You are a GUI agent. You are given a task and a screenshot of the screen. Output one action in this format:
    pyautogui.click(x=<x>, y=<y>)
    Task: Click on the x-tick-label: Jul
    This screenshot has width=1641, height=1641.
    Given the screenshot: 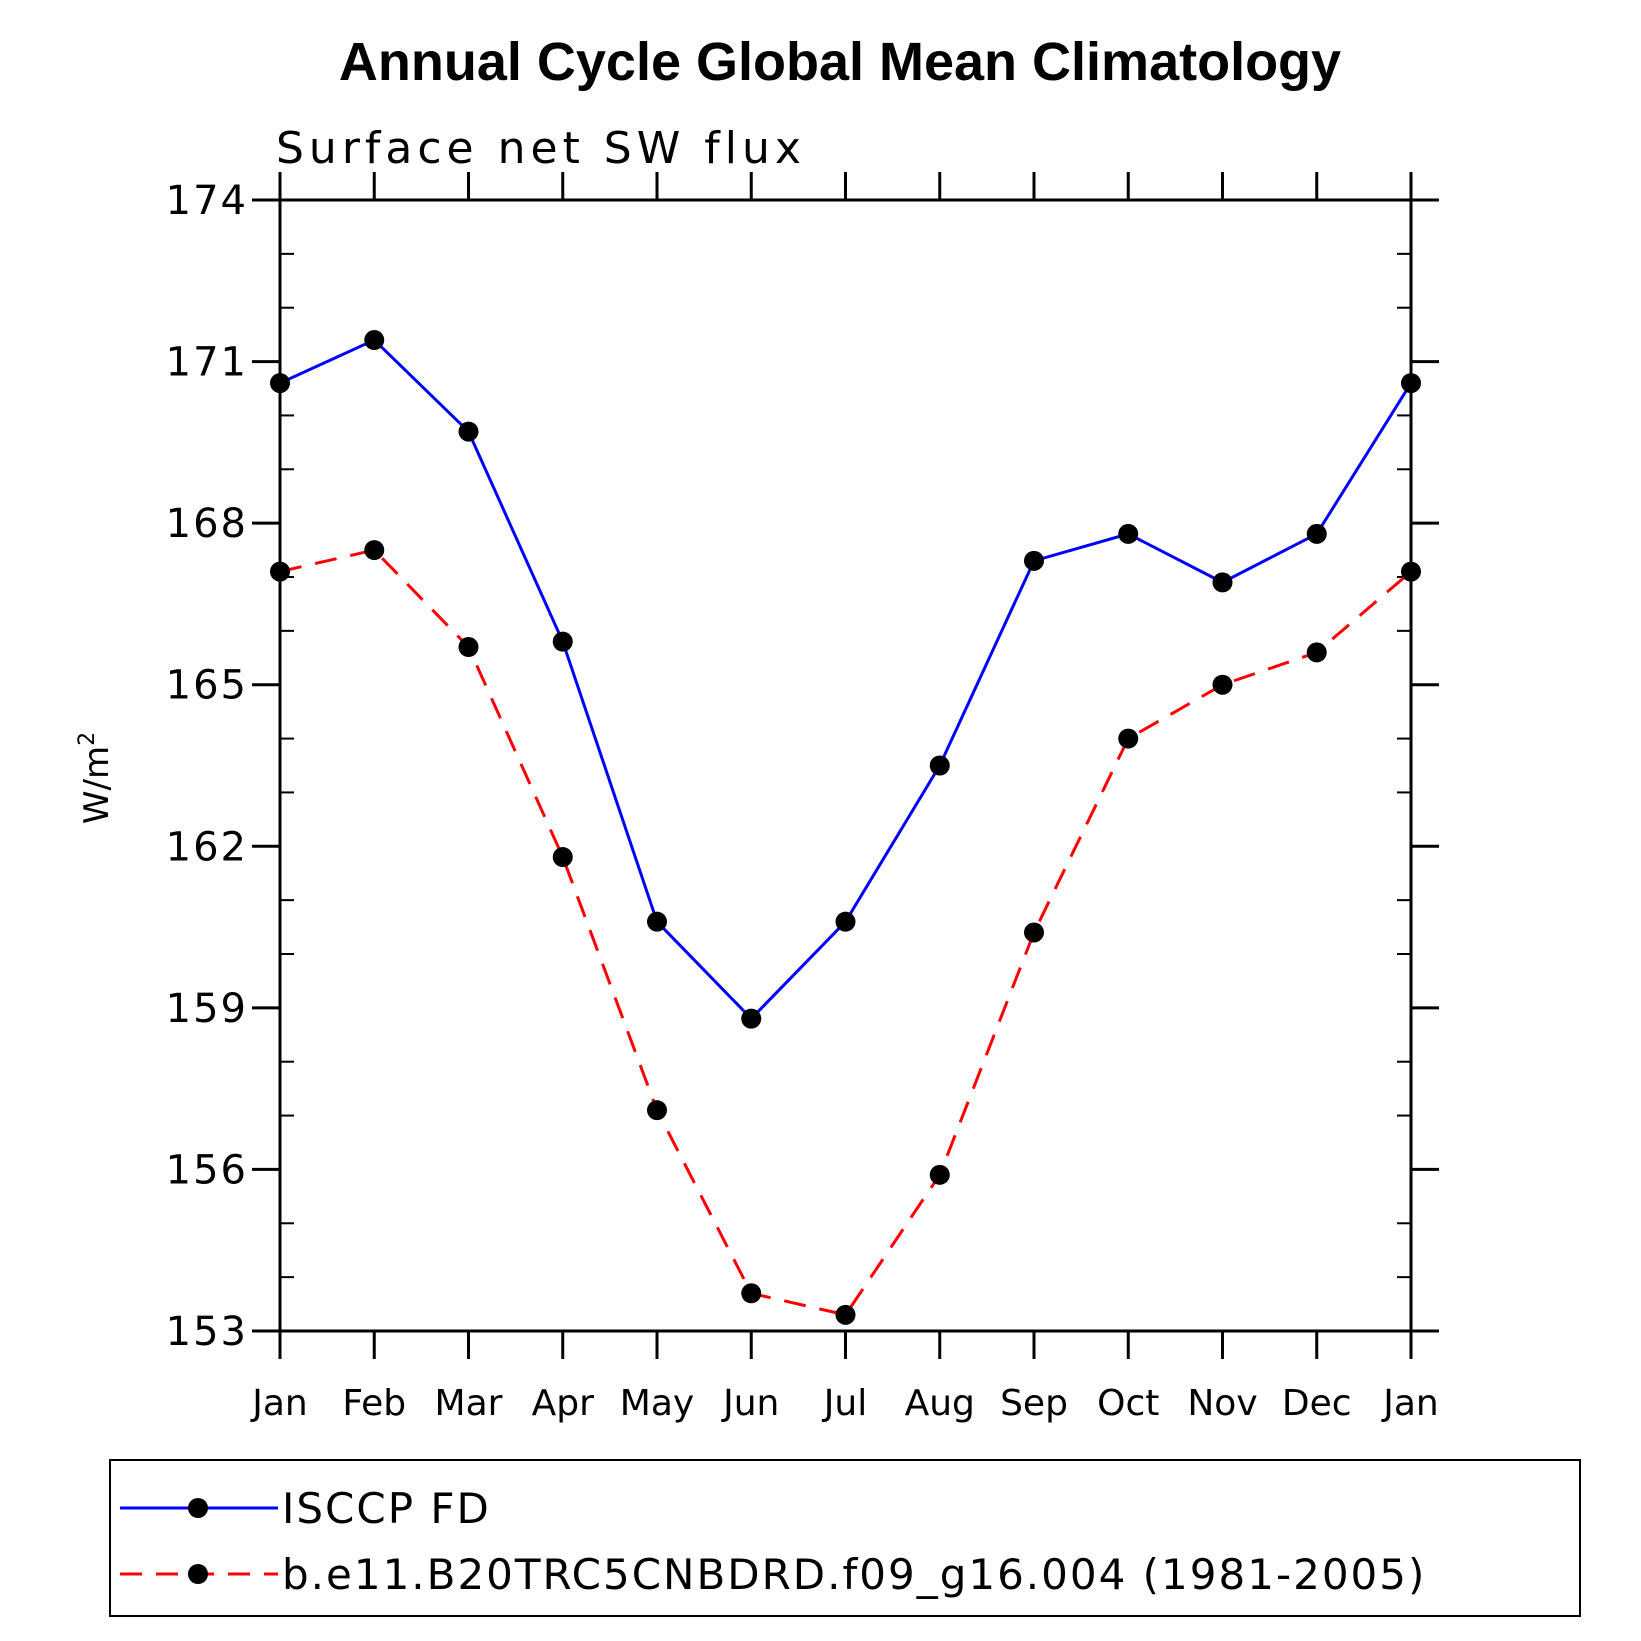 What is the action you would take?
    pyautogui.click(x=844, y=1403)
    